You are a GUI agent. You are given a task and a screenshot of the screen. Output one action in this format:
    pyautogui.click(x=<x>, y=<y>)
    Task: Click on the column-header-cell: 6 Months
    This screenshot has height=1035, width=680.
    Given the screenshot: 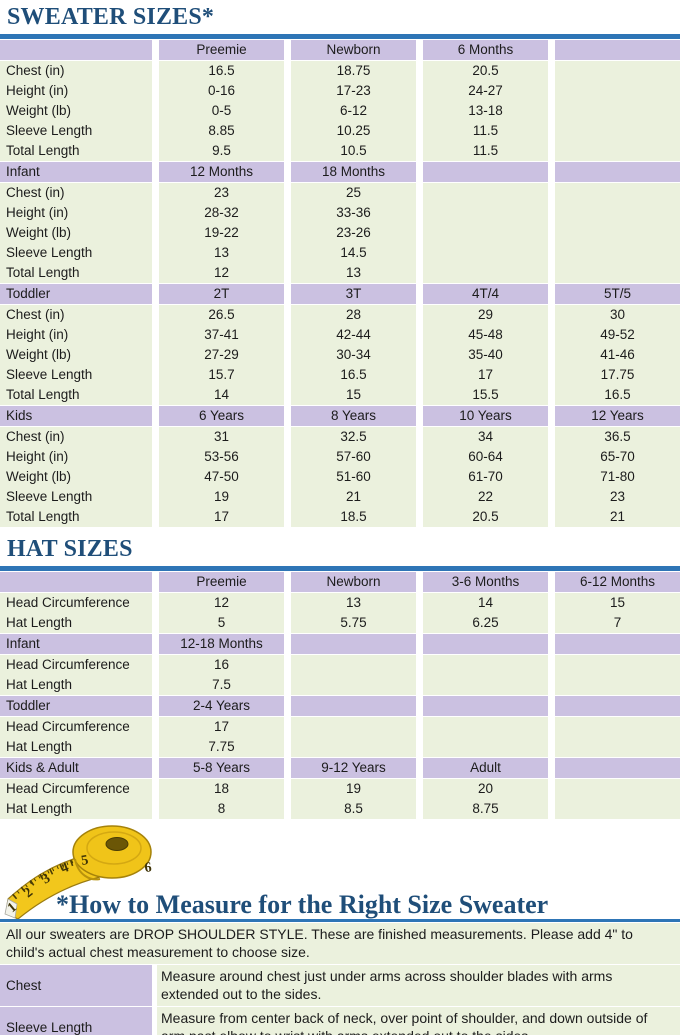 What is the action you would take?
    pyautogui.click(x=485, y=49)
    